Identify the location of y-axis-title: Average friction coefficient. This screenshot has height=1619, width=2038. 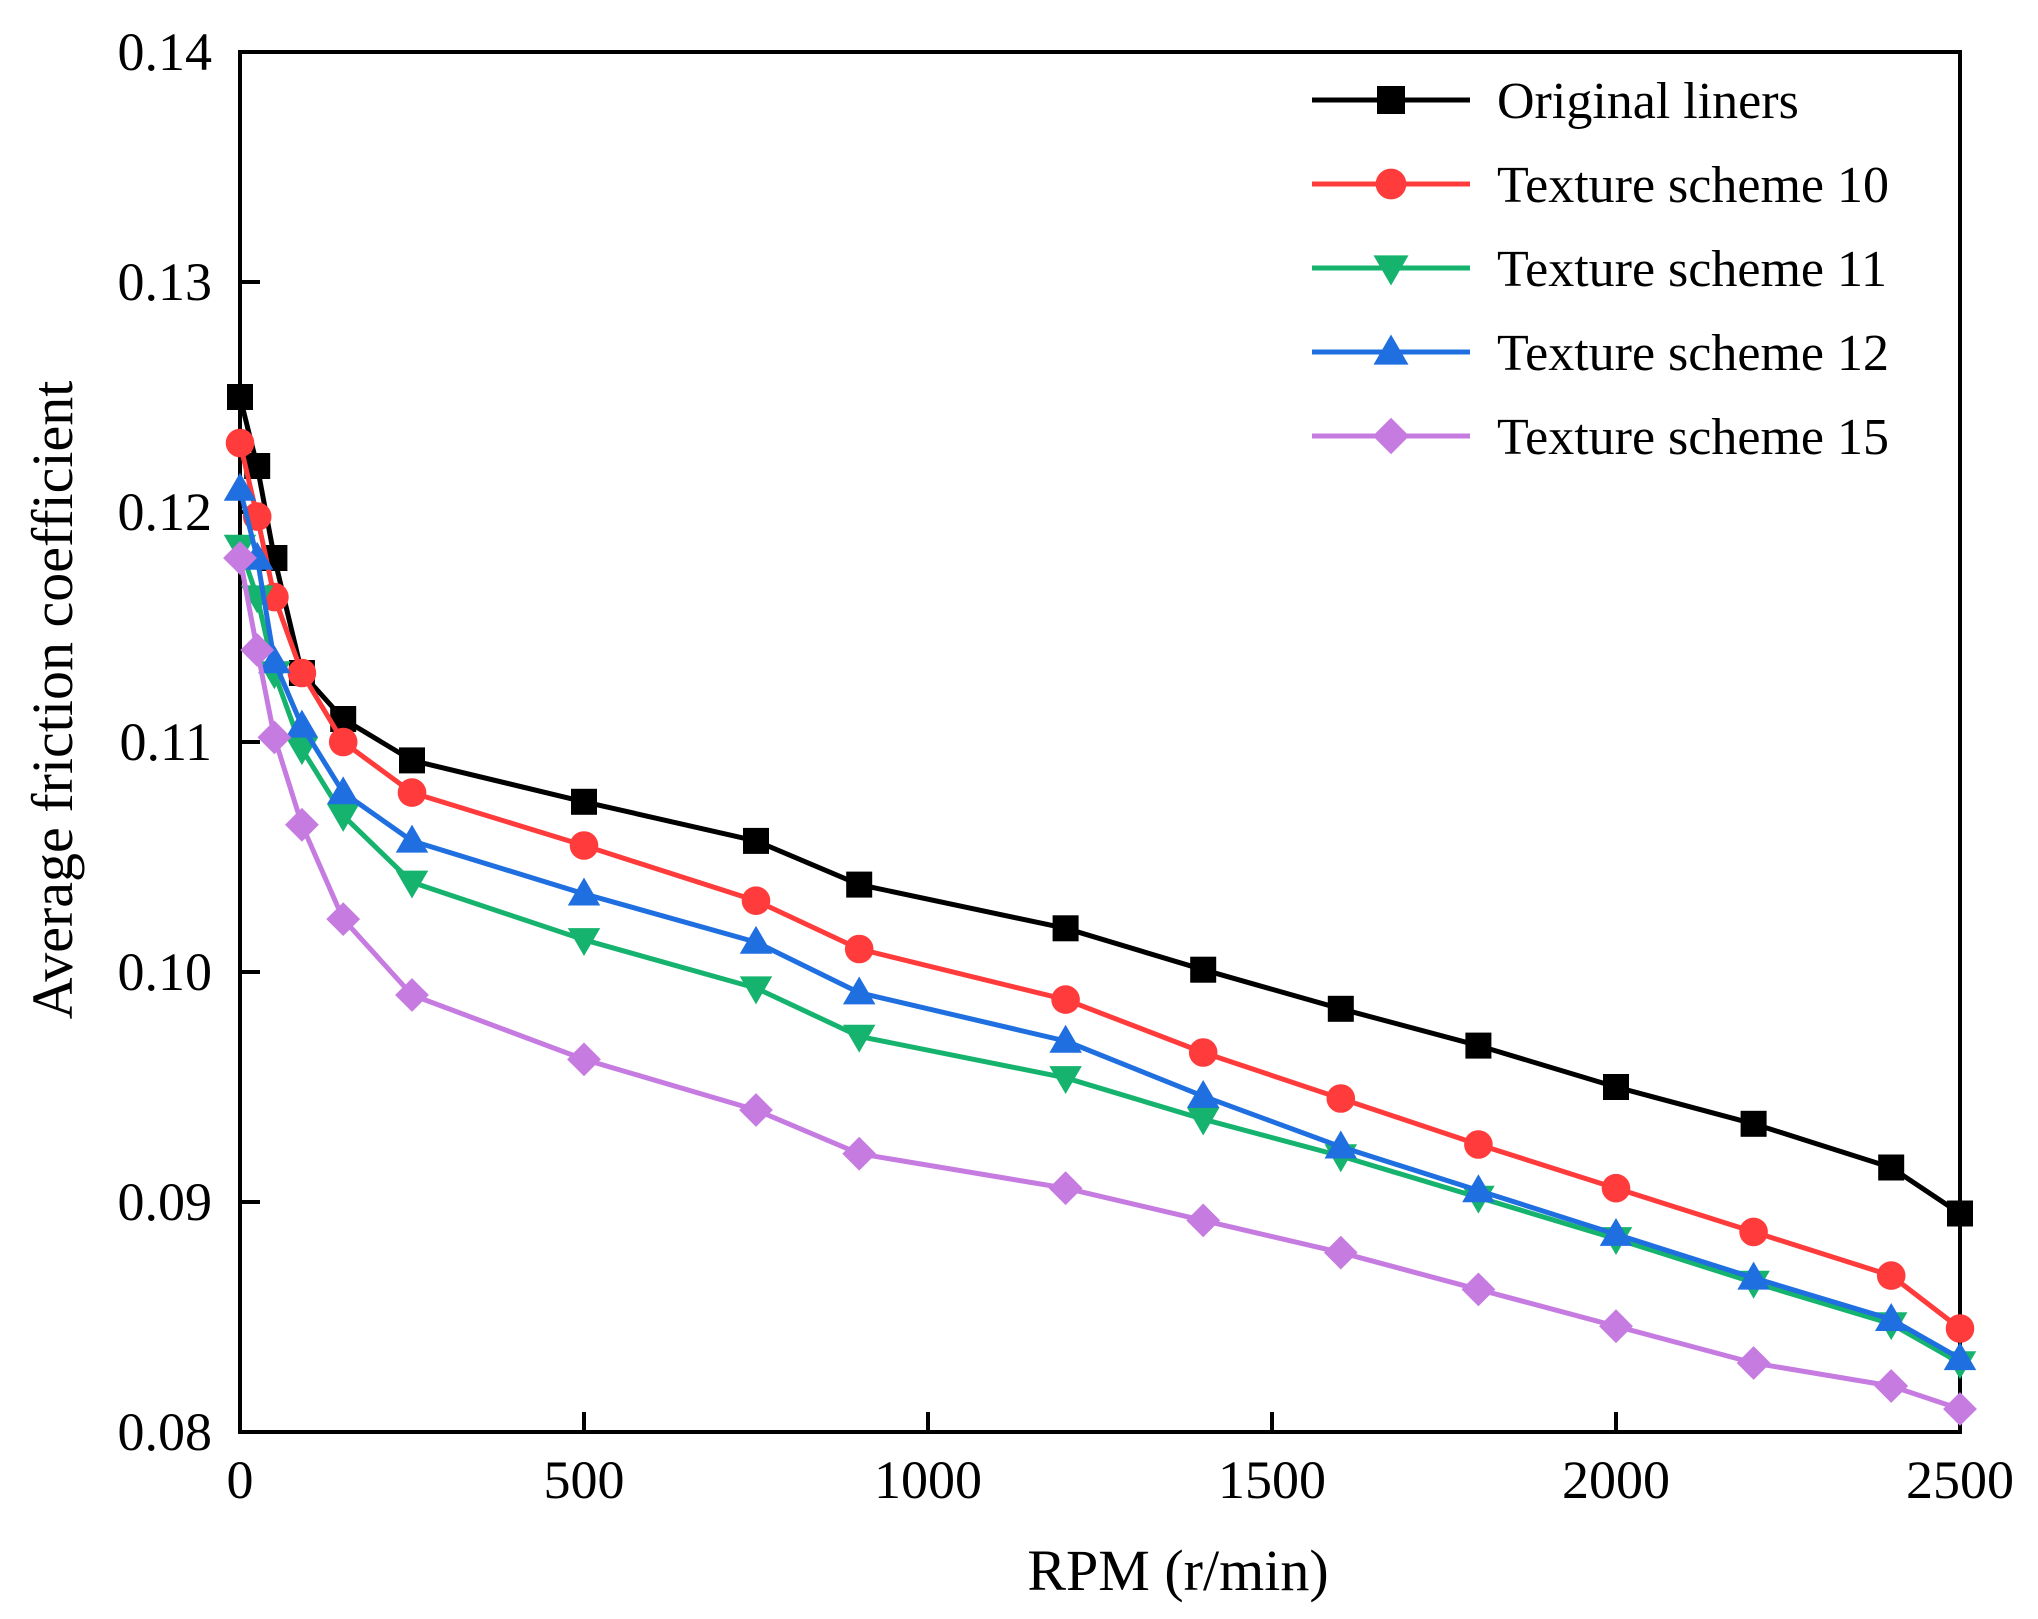
(52, 700).